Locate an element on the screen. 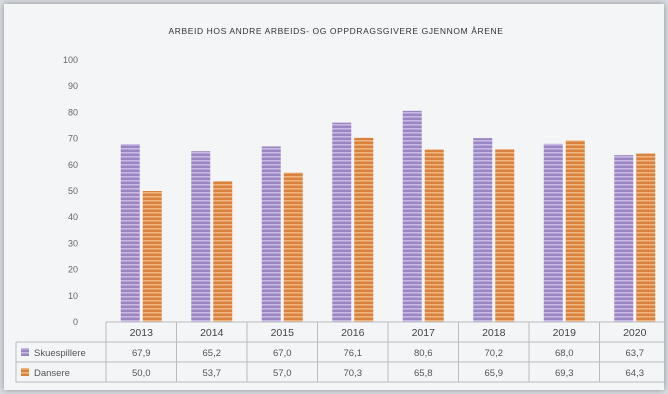  legend-label: Skuespillere is located at coordinates (60, 353).